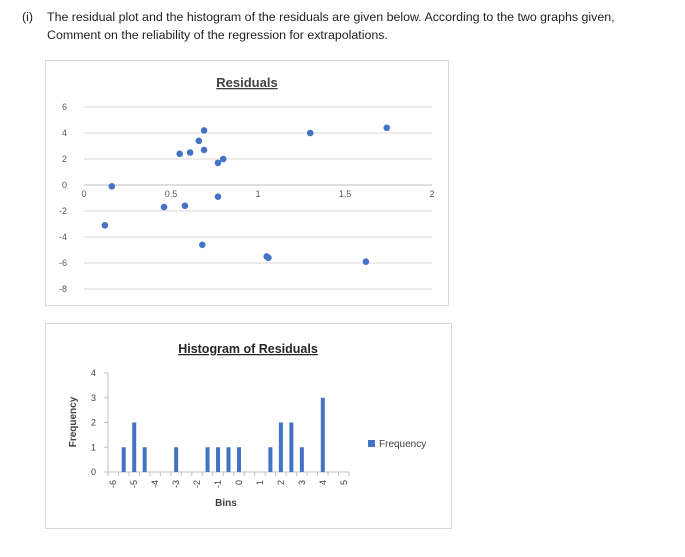 The width and height of the screenshot is (685, 557). I want to click on scatter-x-tick-label: 0.5, so click(171, 194).